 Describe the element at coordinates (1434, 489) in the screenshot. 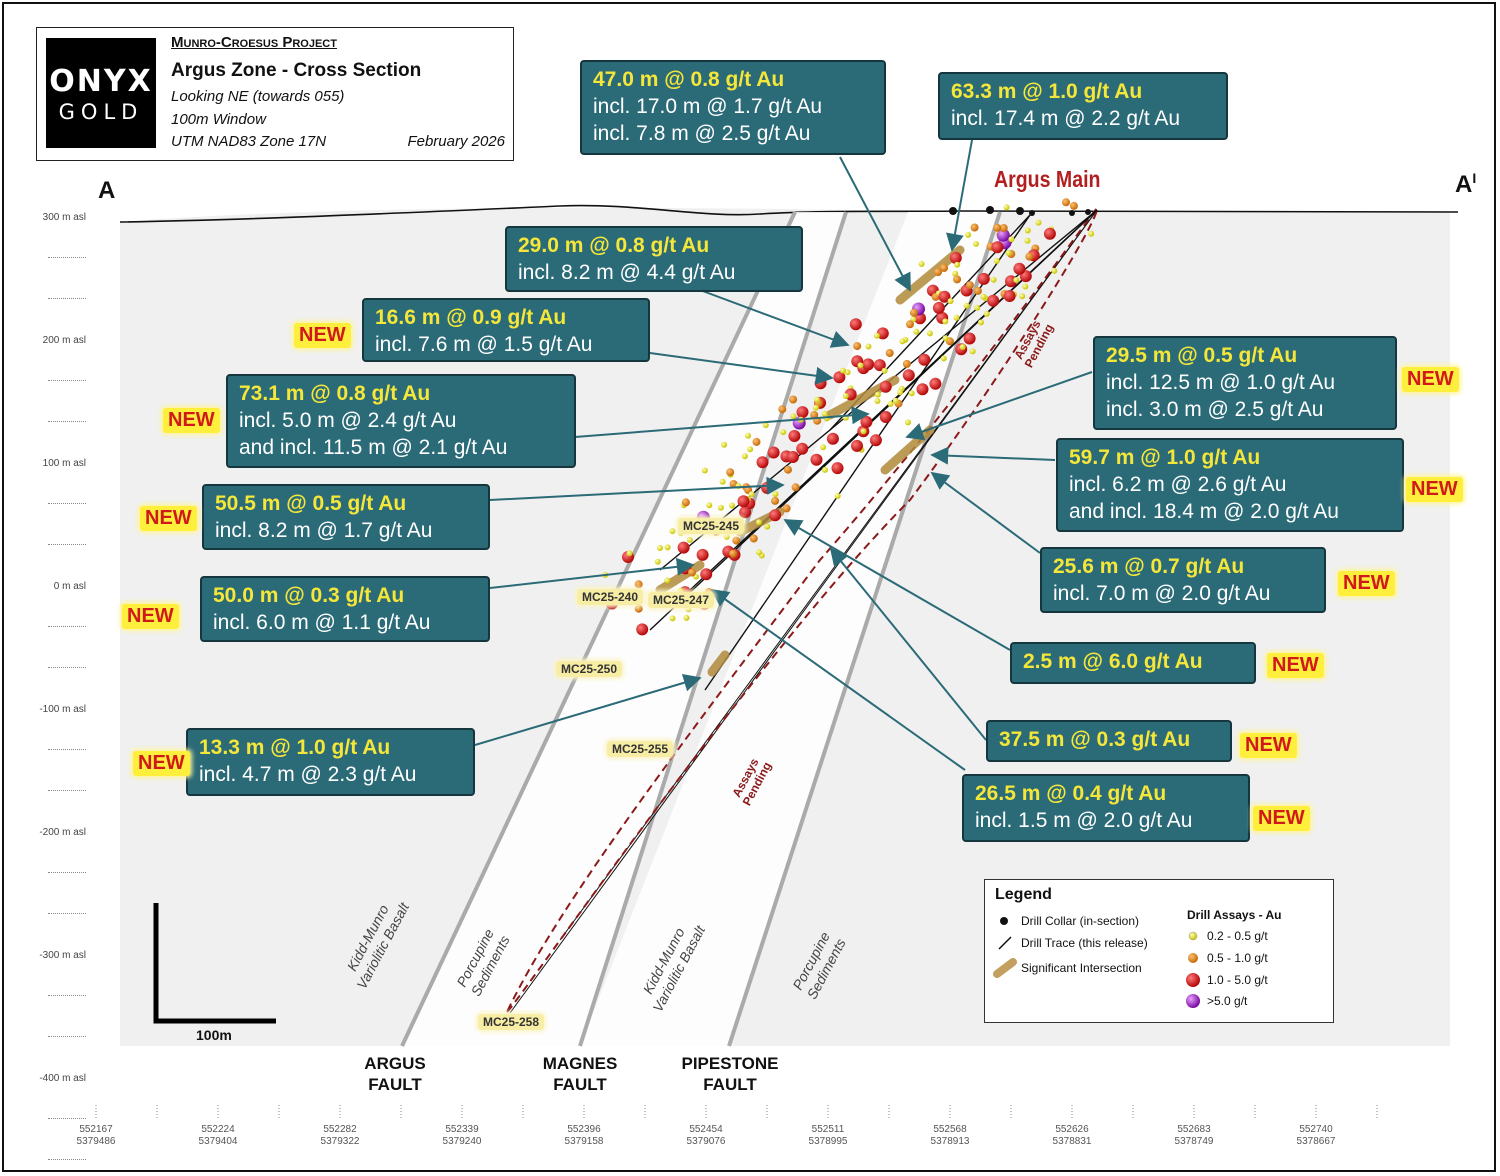

I see `new-tag-c10: NEW` at that location.